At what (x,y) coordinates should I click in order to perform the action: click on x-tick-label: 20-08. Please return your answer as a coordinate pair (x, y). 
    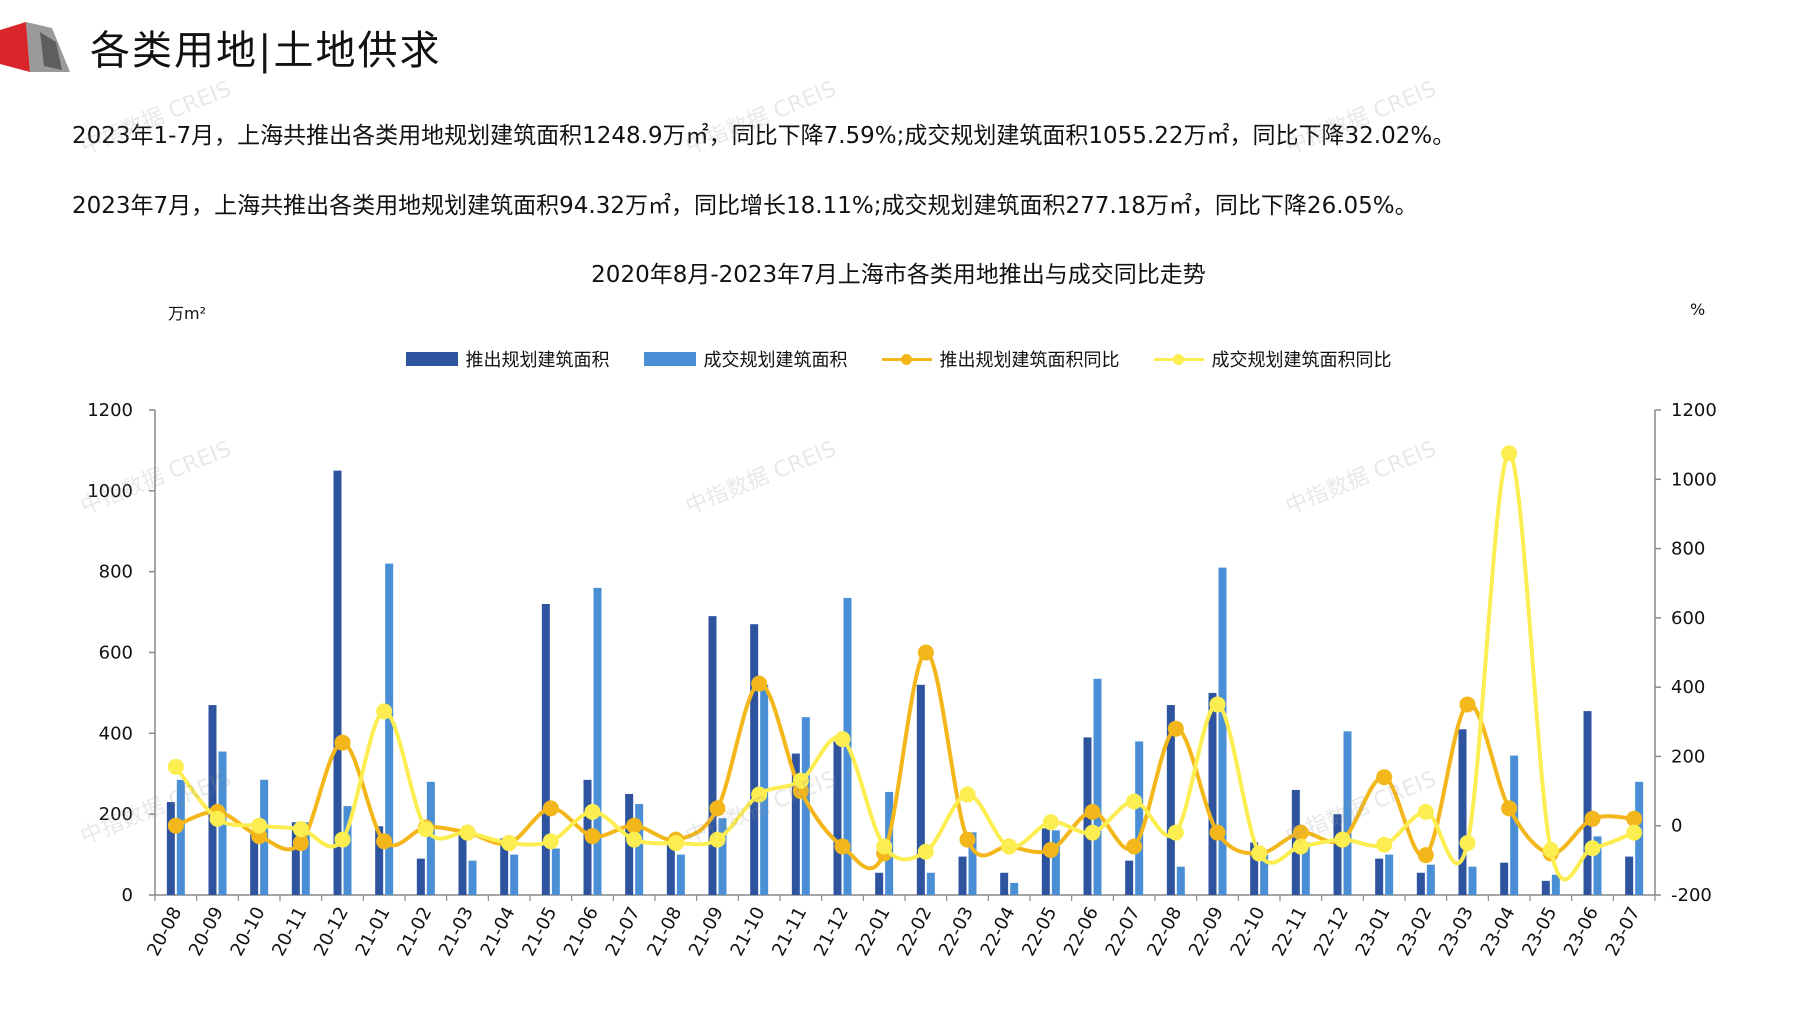
    Looking at the image, I should click on (164, 931).